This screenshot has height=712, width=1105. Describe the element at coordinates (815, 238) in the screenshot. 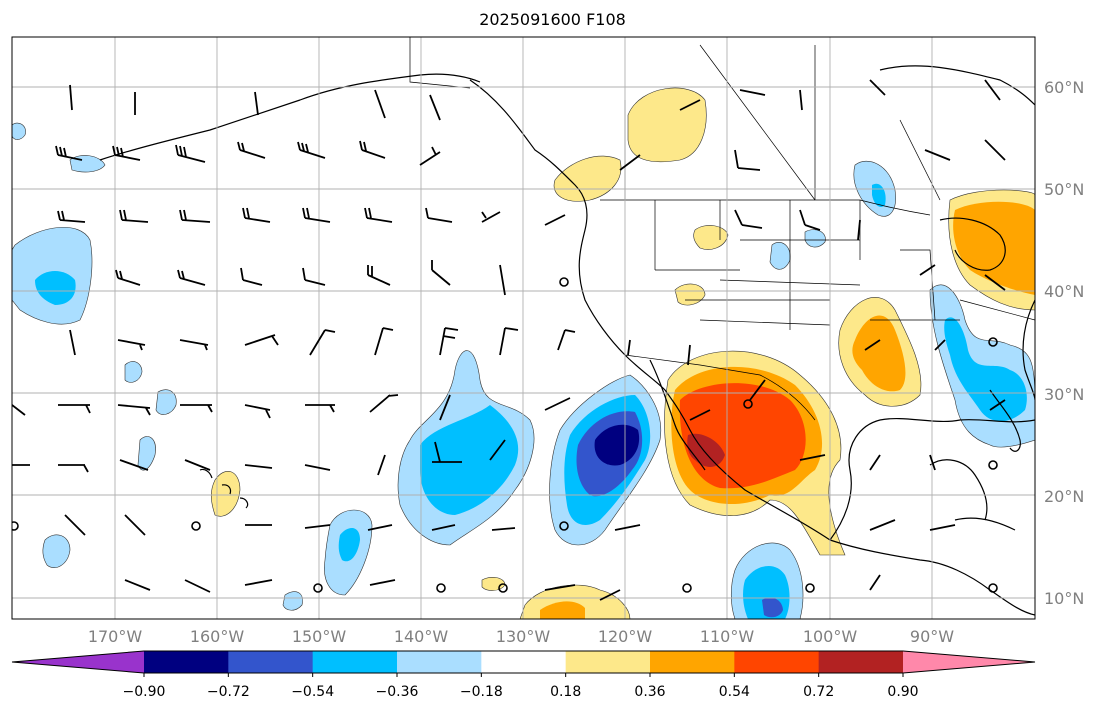

I see `negative-anomaly-small-g` at that location.